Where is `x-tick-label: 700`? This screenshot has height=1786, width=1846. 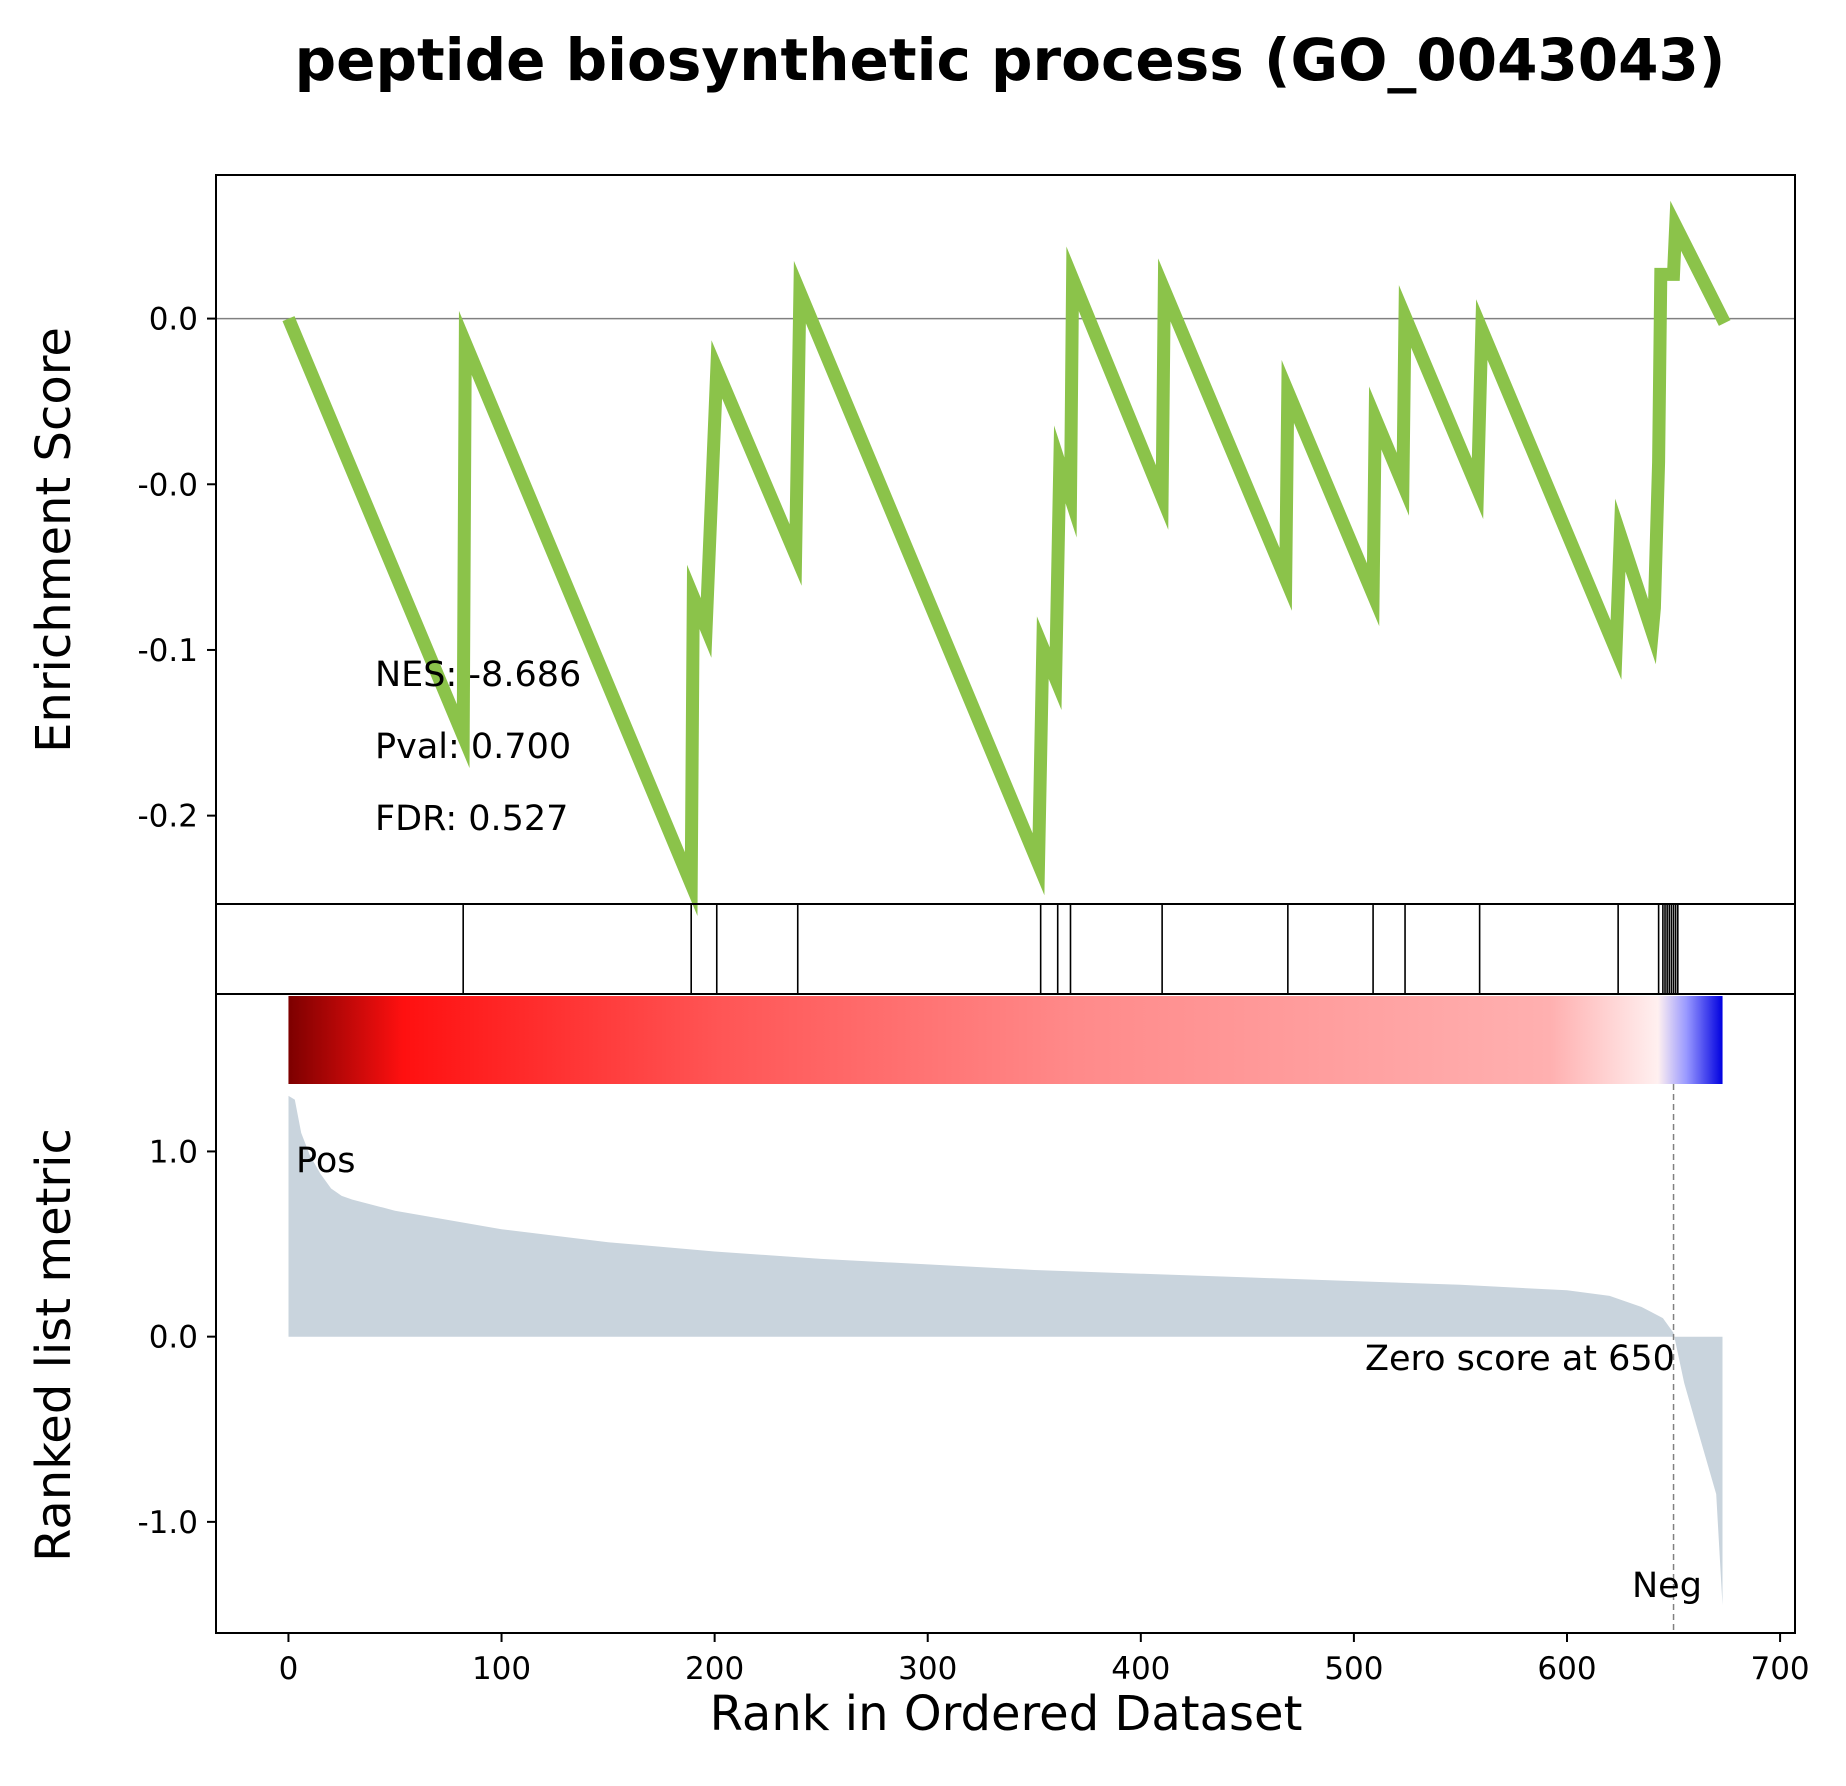
x-tick-label: 700 is located at coordinates (1779, 1669).